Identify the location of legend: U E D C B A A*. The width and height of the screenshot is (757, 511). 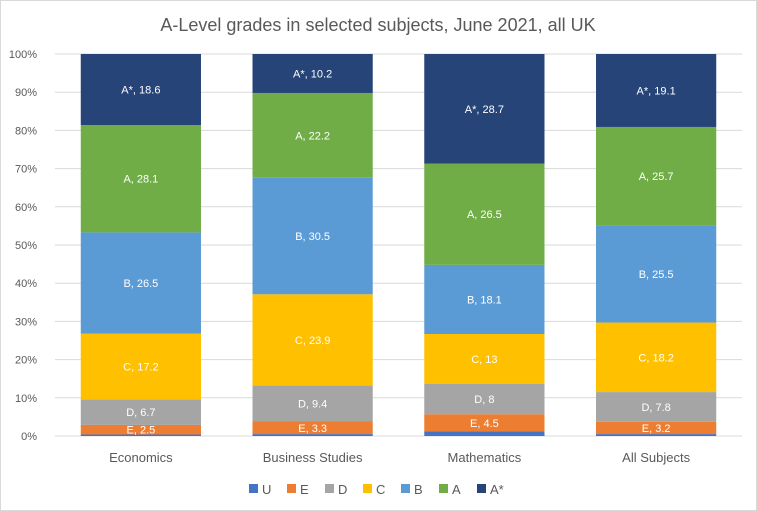
(376, 489).